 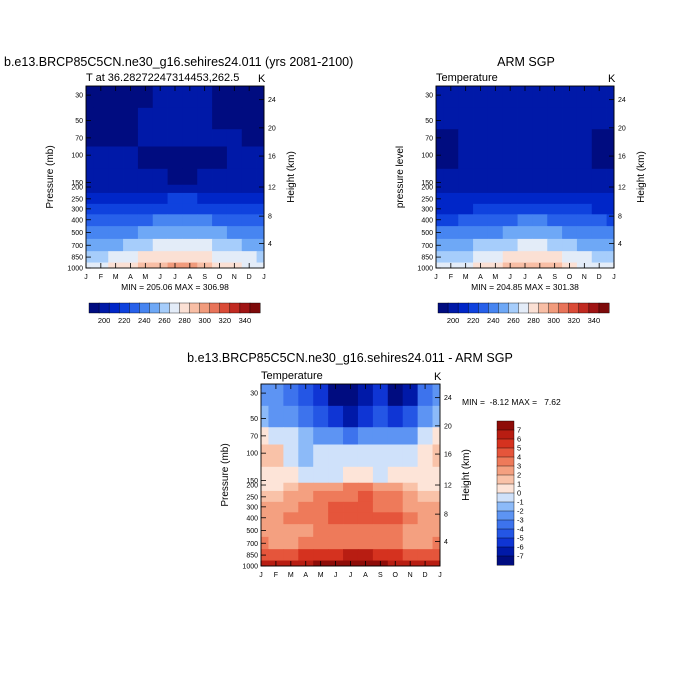 I want to click on obs-ytick-label: 70, so click(x=429, y=138).